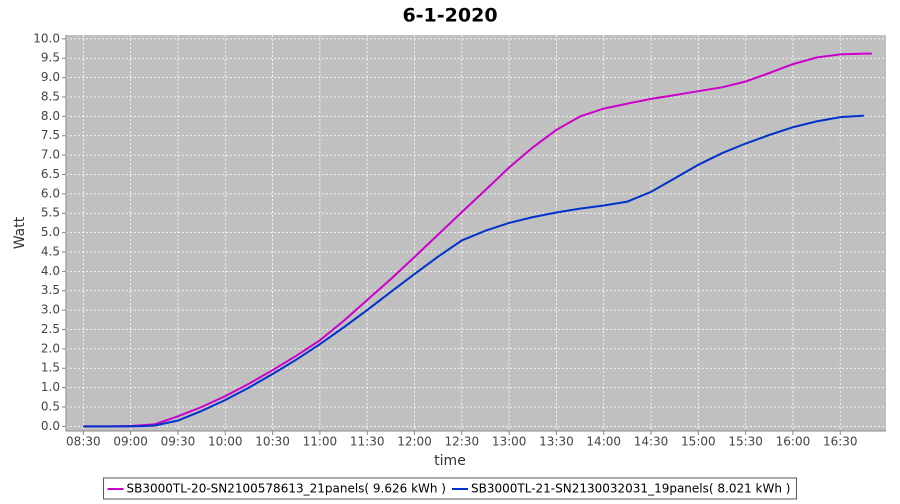 Image resolution: width=900 pixels, height=504 pixels. I want to click on y-tick-label: 2.5, so click(50, 329).